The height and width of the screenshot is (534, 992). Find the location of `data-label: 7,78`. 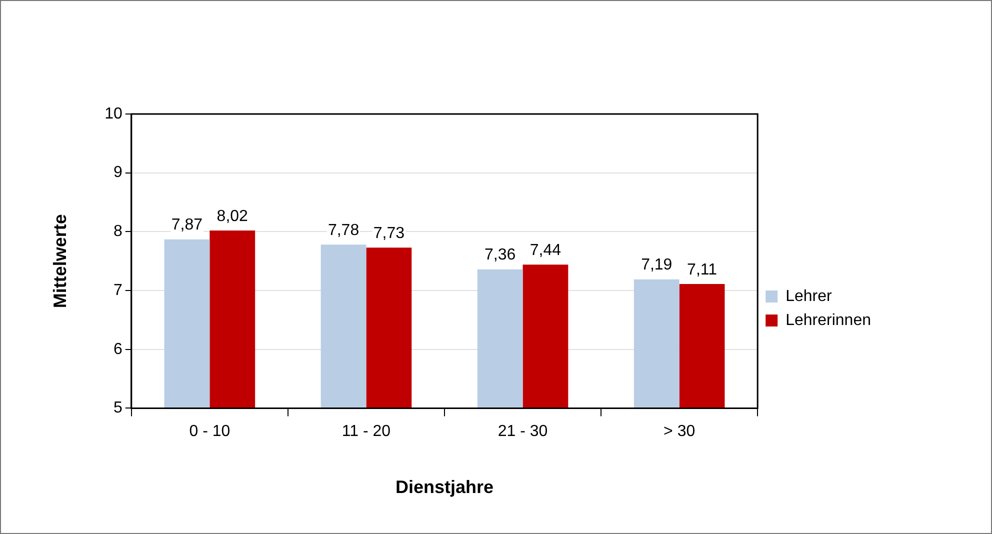

data-label: 7,78 is located at coordinates (344, 231).